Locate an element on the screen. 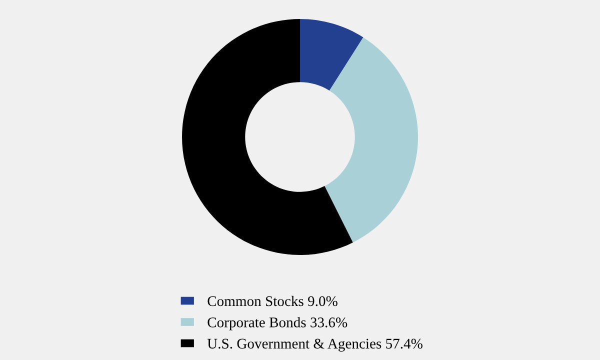 Image resolution: width=600 pixels, height=360 pixels. legend-label: Common Stocks 9.0% is located at coordinates (273, 301).